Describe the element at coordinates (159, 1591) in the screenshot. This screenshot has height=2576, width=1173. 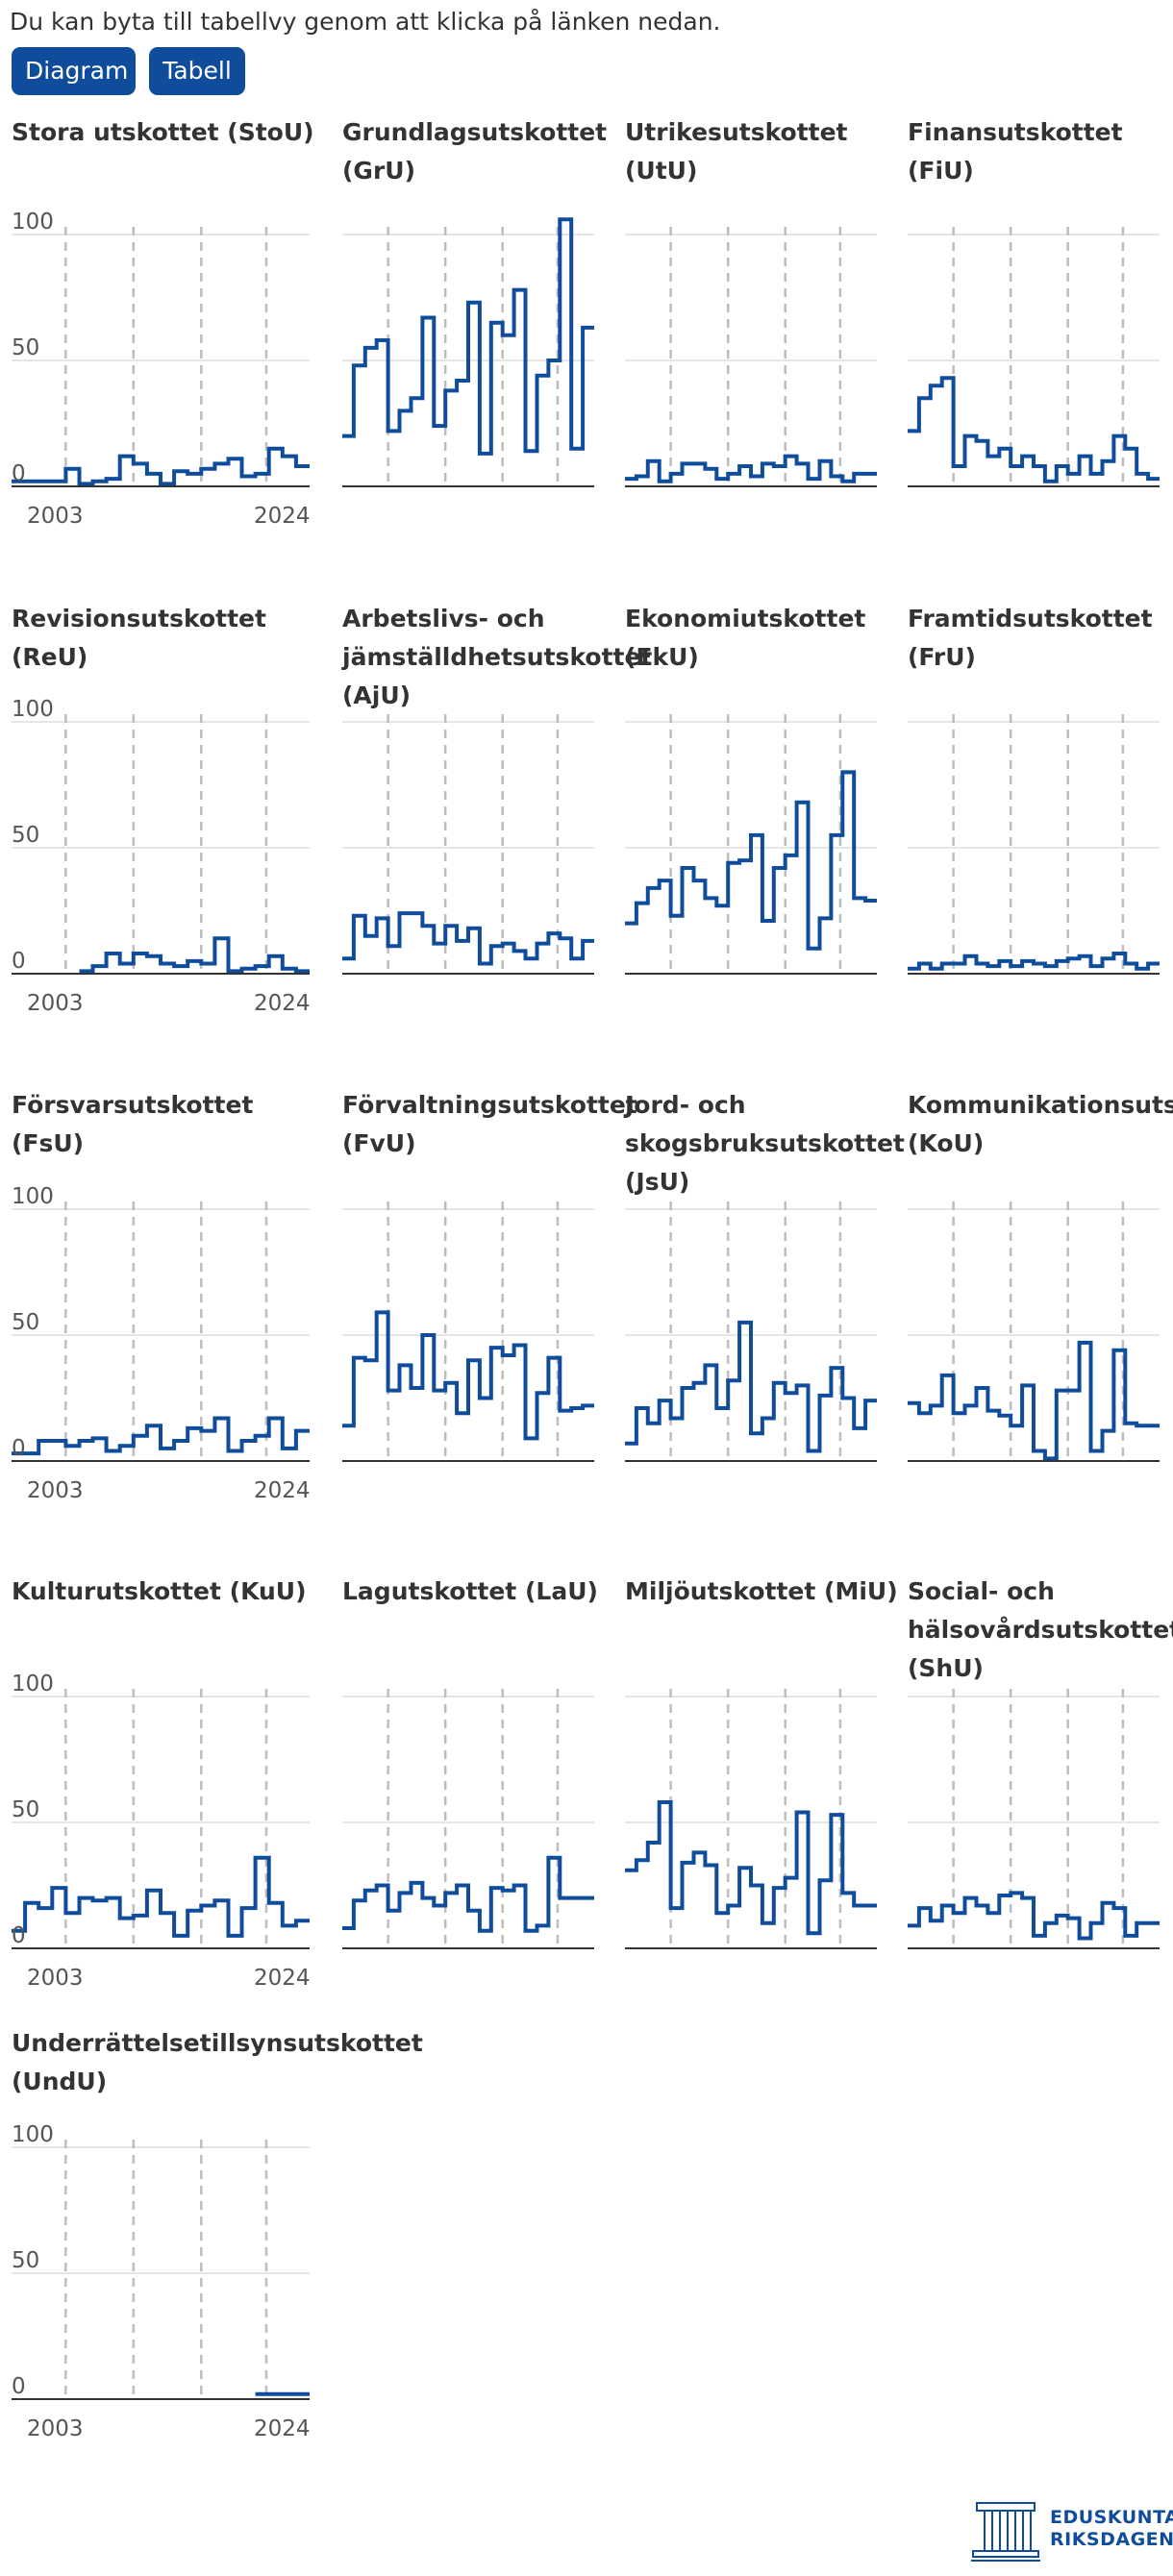
I see `panel-title: Kulturutskottet (KuU)` at that location.